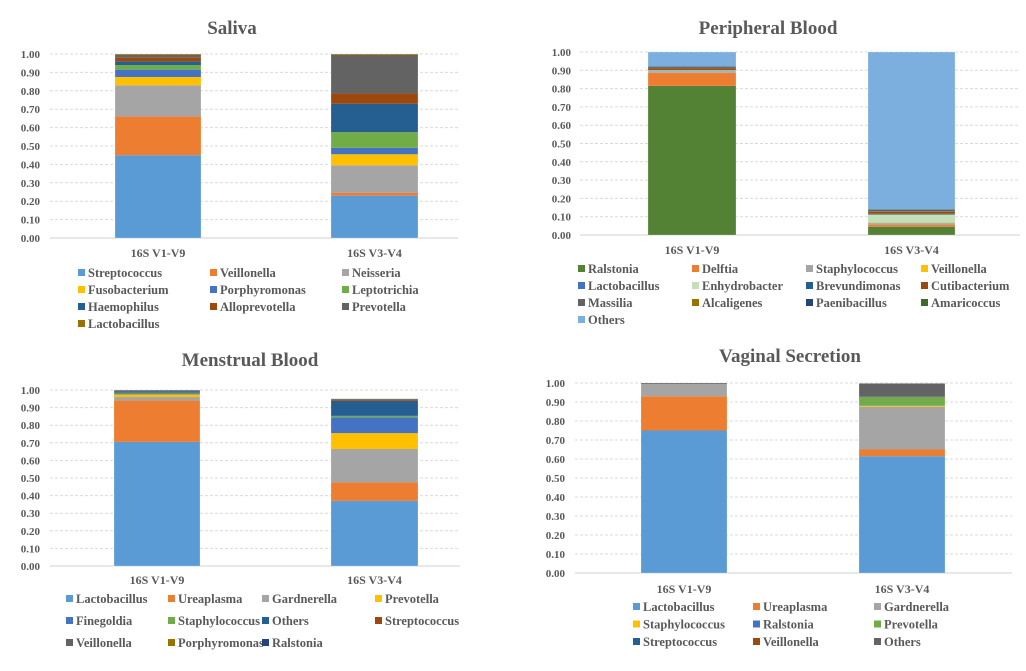 This screenshot has height=671, width=1026. I want to click on bar-segment-ureaplasma, so click(902, 453).